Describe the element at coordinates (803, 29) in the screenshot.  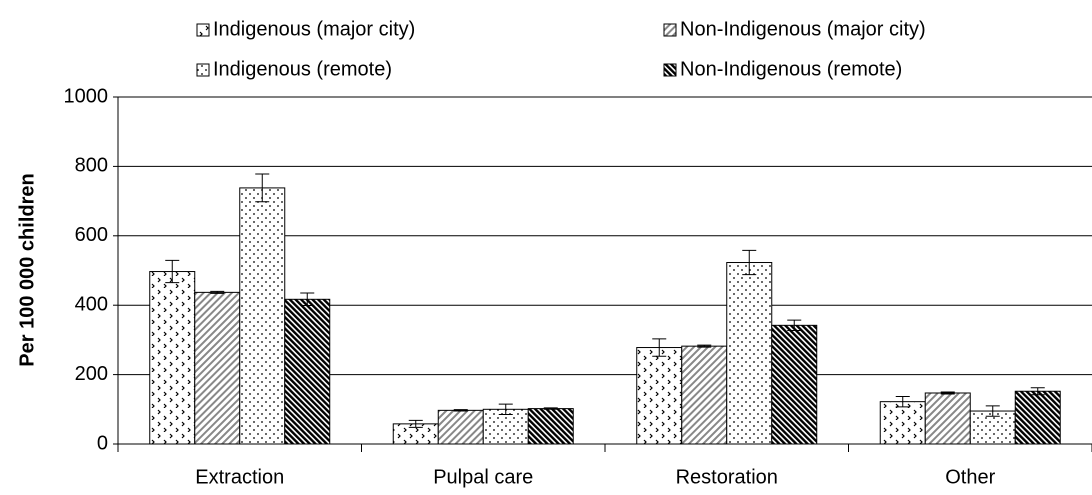
I see `legend-label: Non-Indigenous (major city)` at that location.